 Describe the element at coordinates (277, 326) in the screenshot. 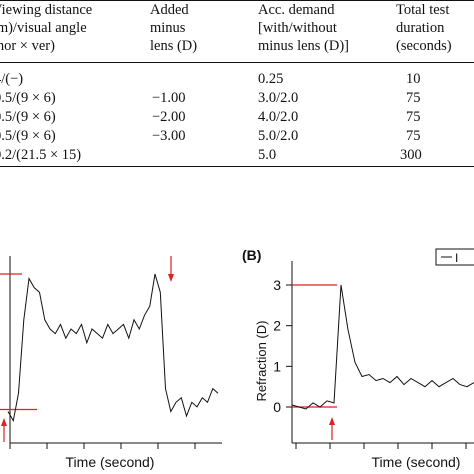

I see `panel-b-y-tick-label-2: 2` at that location.